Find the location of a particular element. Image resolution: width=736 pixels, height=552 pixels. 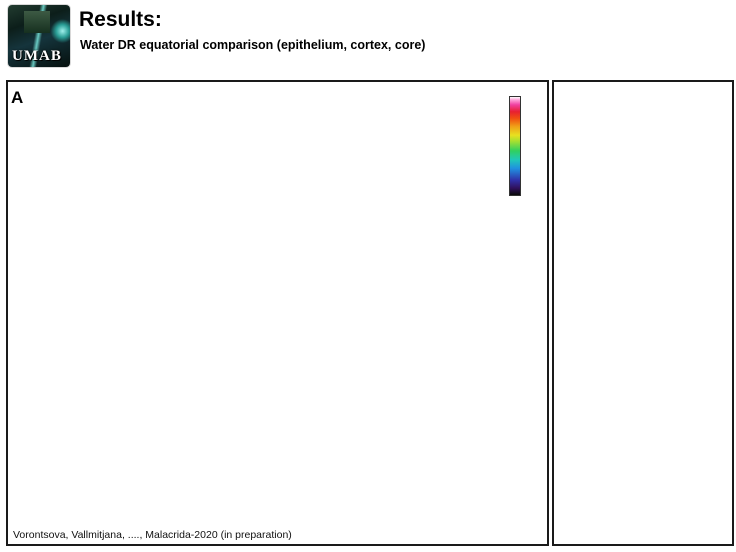

umab-logo: UMAB is located at coordinates (39, 36).